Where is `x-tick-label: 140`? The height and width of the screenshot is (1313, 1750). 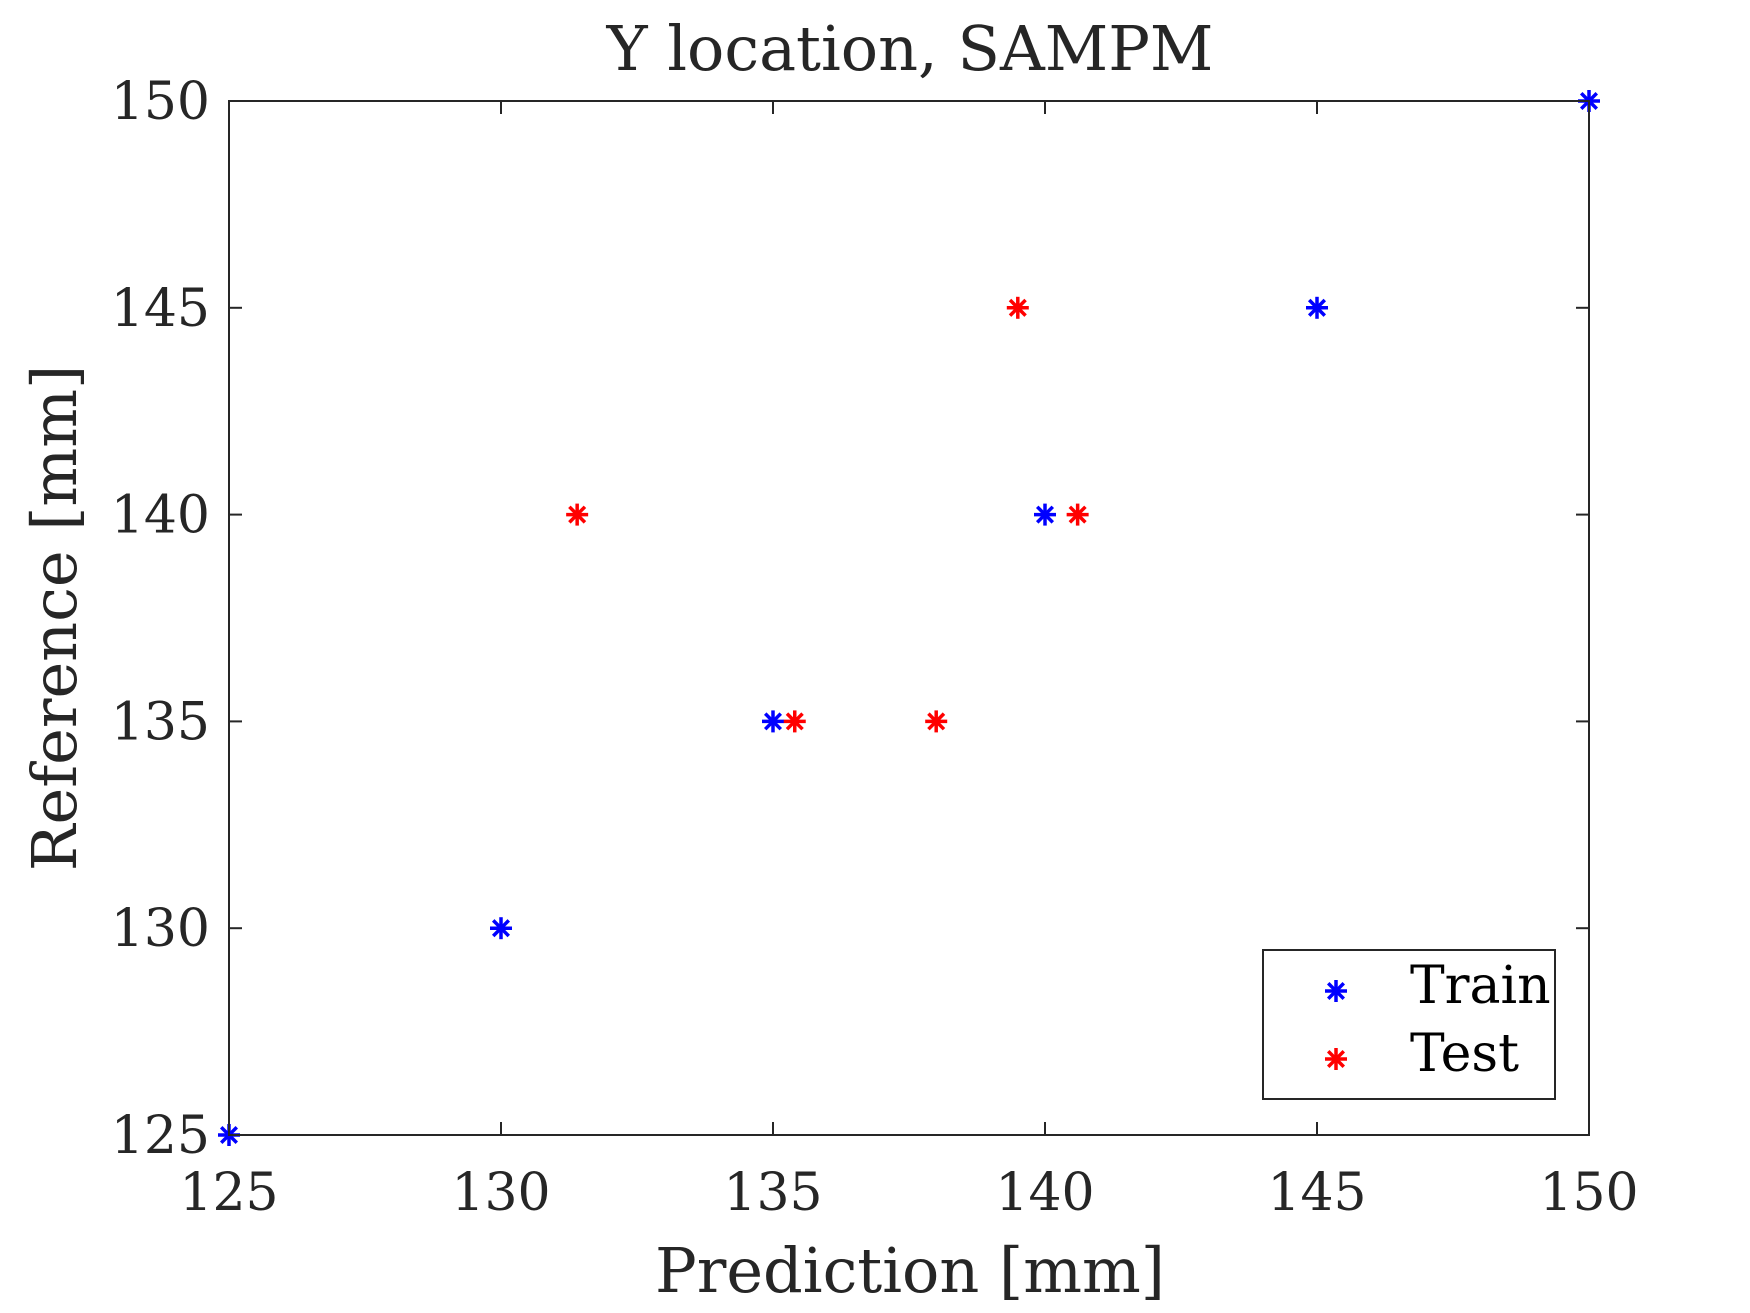
x-tick-label: 140 is located at coordinates (1044, 1193).